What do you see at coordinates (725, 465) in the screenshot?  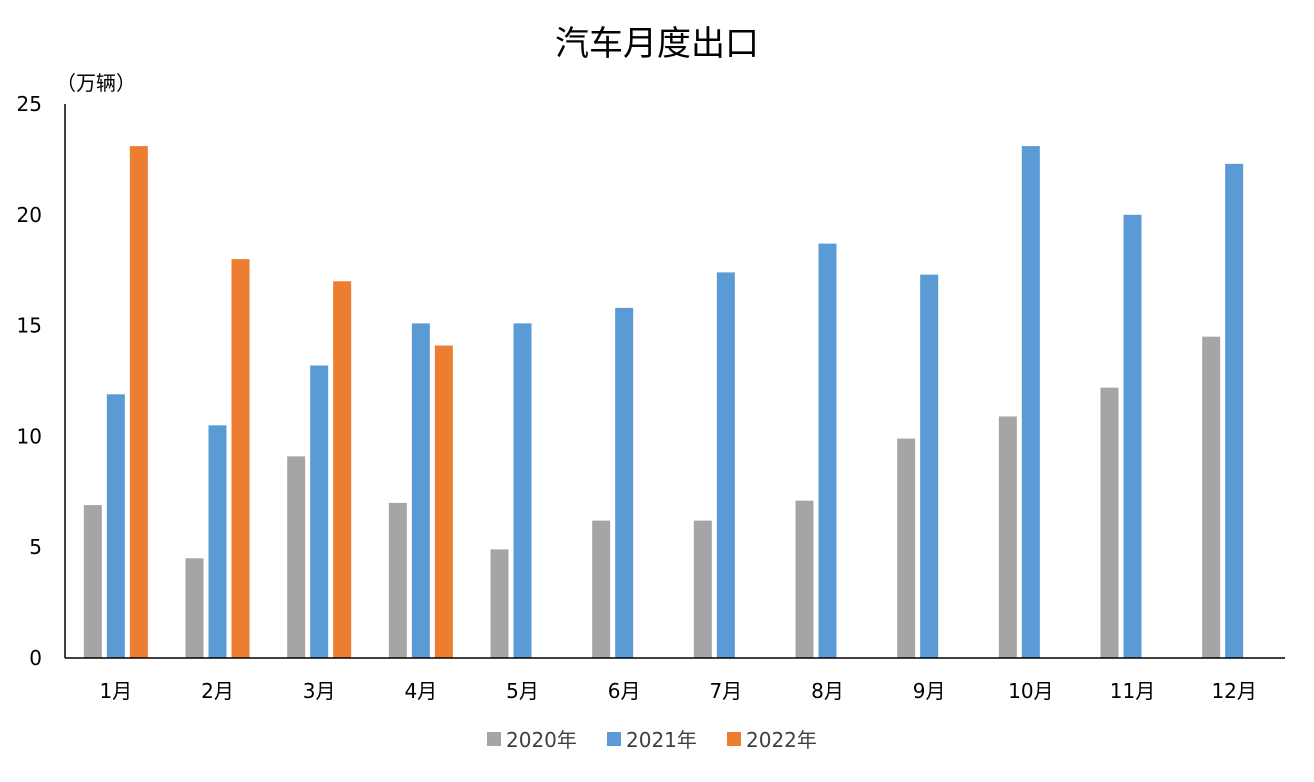 I see `bar-2021年-7月` at bounding box center [725, 465].